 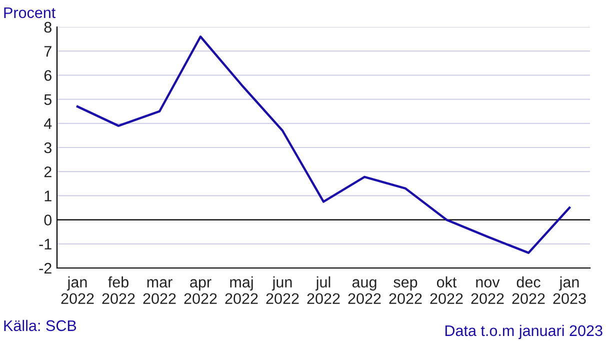 What do you see at coordinates (528, 290) in the screenshot?
I see `x-tick-label: dec 2022` at bounding box center [528, 290].